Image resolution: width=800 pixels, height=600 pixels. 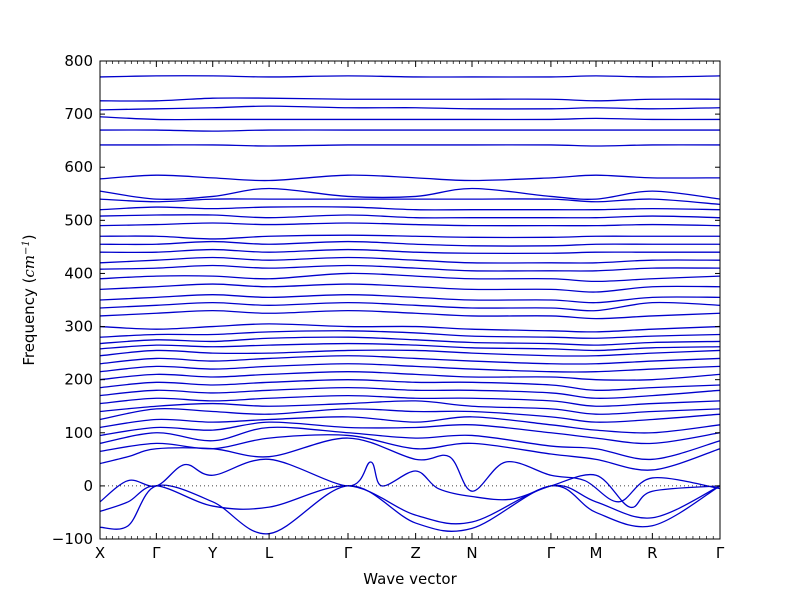 I want to click on y-axis-title: Frequency (cm−1), so click(x=29, y=299).